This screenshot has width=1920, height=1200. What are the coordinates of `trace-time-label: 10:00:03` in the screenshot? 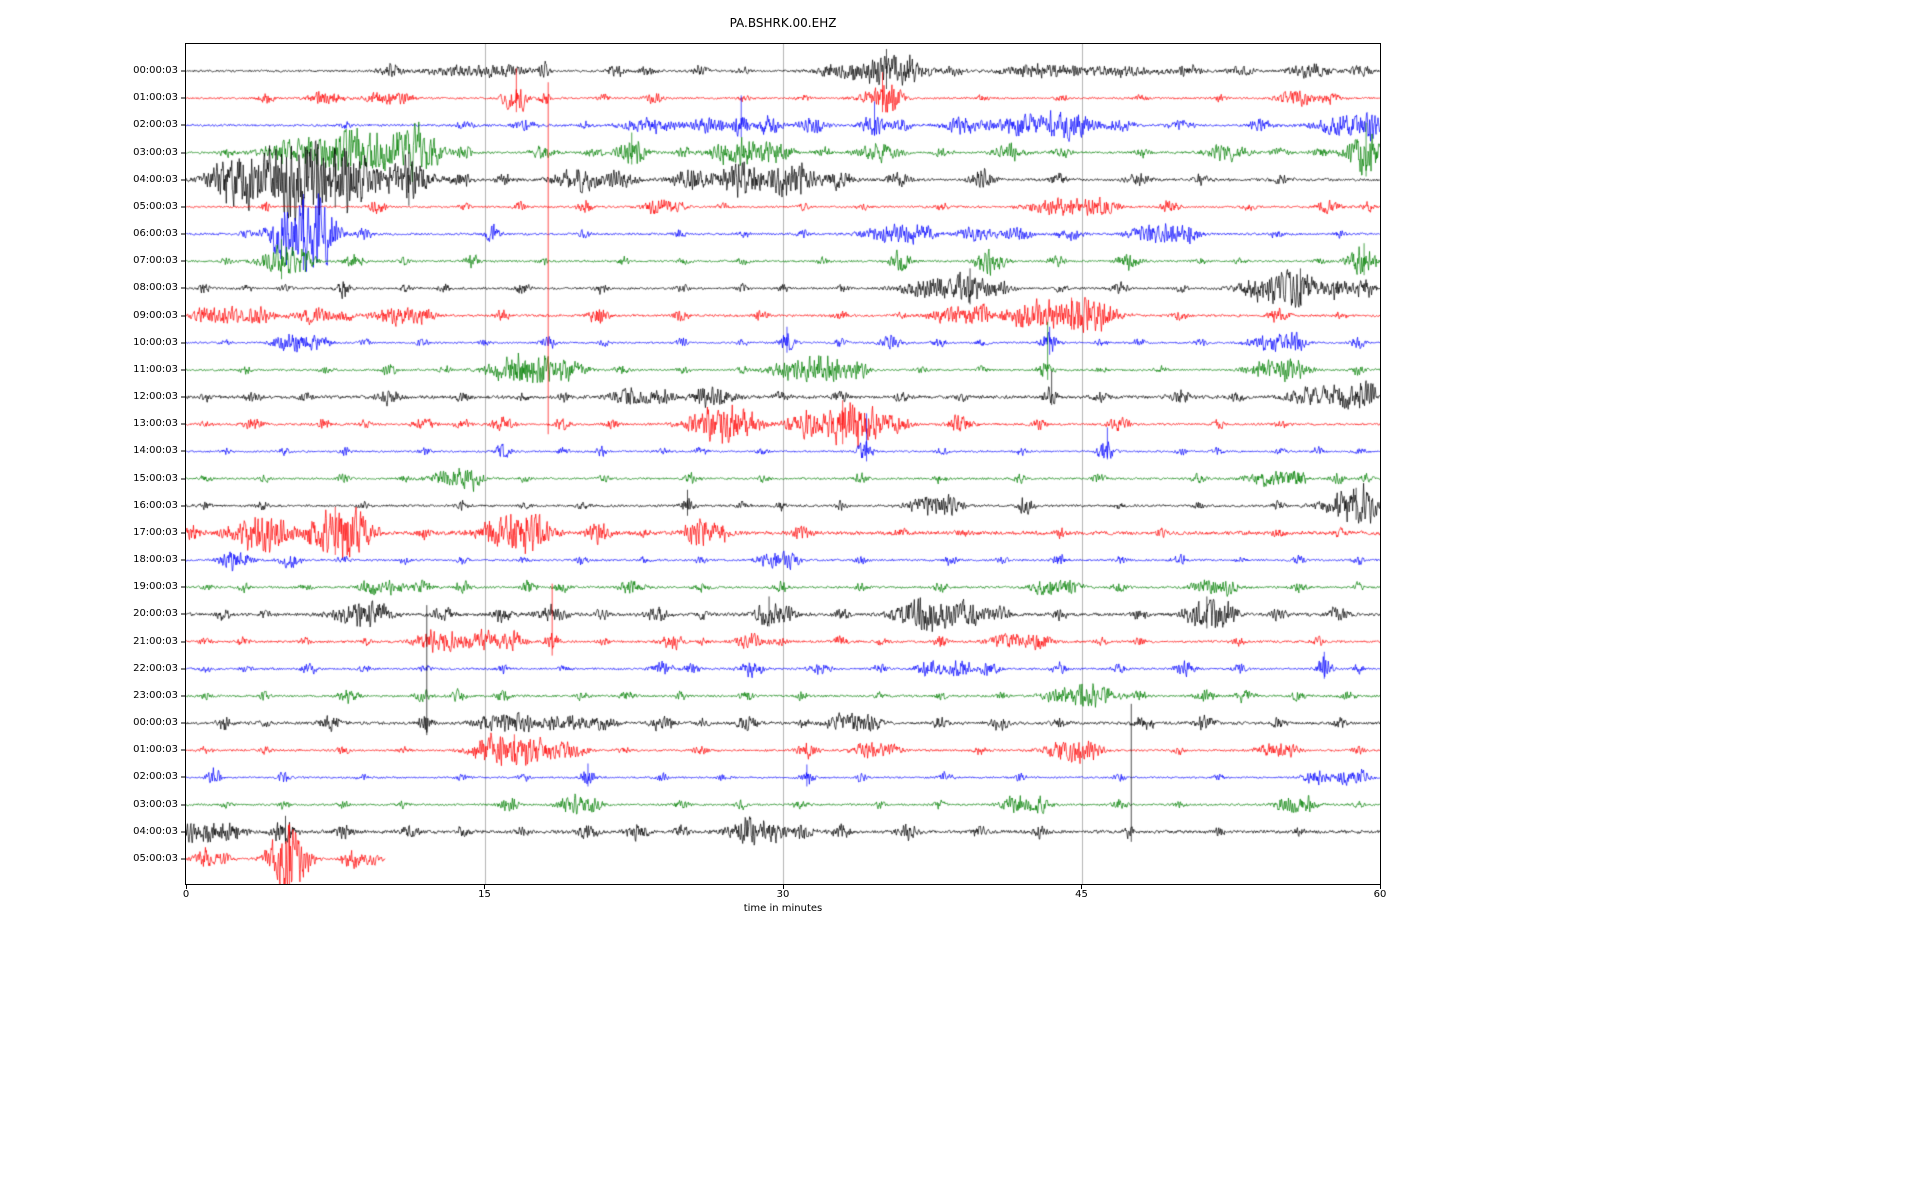 It's located at (155, 342).